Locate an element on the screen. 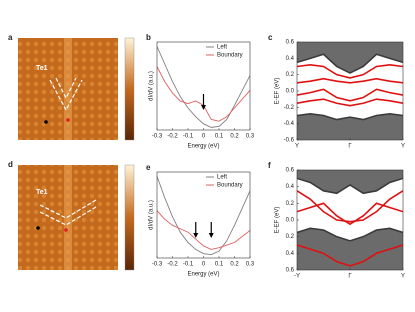 This screenshot has height=312, width=415. panel-label: f is located at coordinates (269, 165).